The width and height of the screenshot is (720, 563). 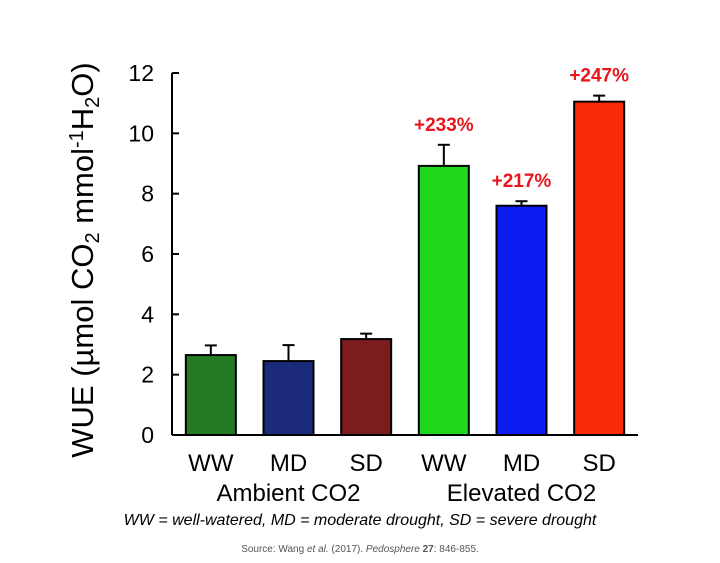 What do you see at coordinates (141, 133) in the screenshot?
I see `y-tick-label: 10` at bounding box center [141, 133].